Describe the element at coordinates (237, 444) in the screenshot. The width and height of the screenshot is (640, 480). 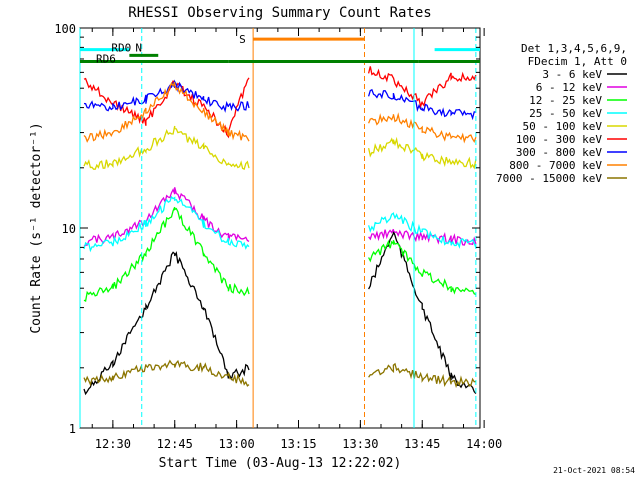
I see `x-tick-label: 13:00` at that location.